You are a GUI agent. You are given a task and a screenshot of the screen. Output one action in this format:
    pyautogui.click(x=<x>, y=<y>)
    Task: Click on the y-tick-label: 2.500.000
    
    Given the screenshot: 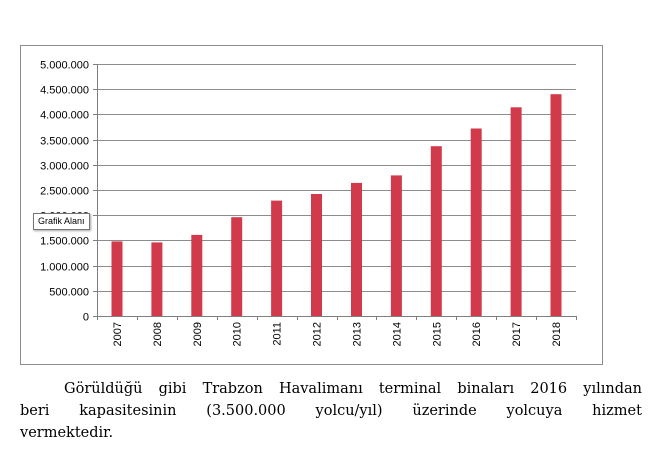 What is the action you would take?
    pyautogui.click(x=64, y=192)
    